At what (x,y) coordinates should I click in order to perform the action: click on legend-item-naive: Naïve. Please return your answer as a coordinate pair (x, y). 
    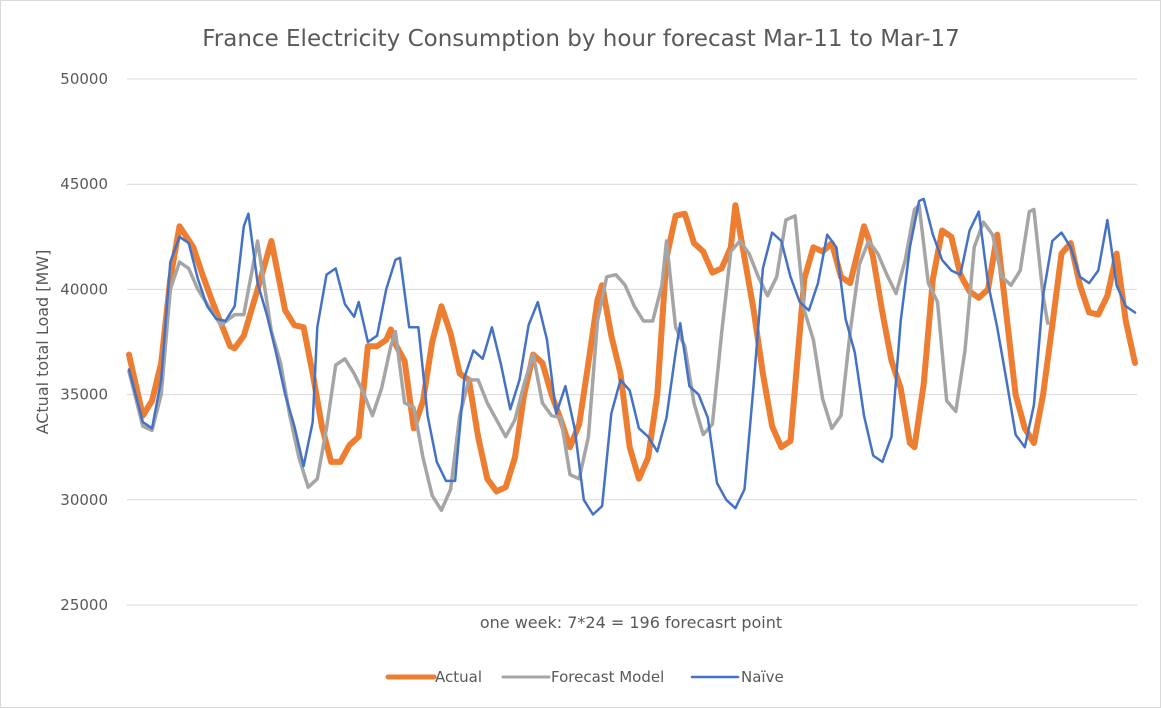
    Looking at the image, I should click on (737, 677).